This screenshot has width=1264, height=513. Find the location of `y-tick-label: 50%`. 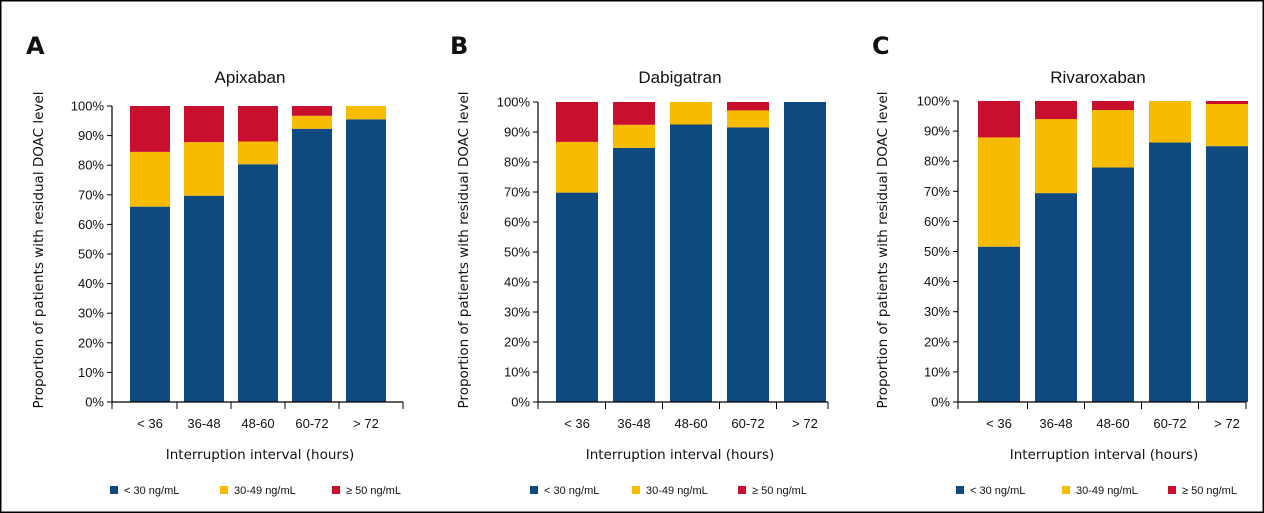

y-tick-label: 50% is located at coordinates (937, 251).